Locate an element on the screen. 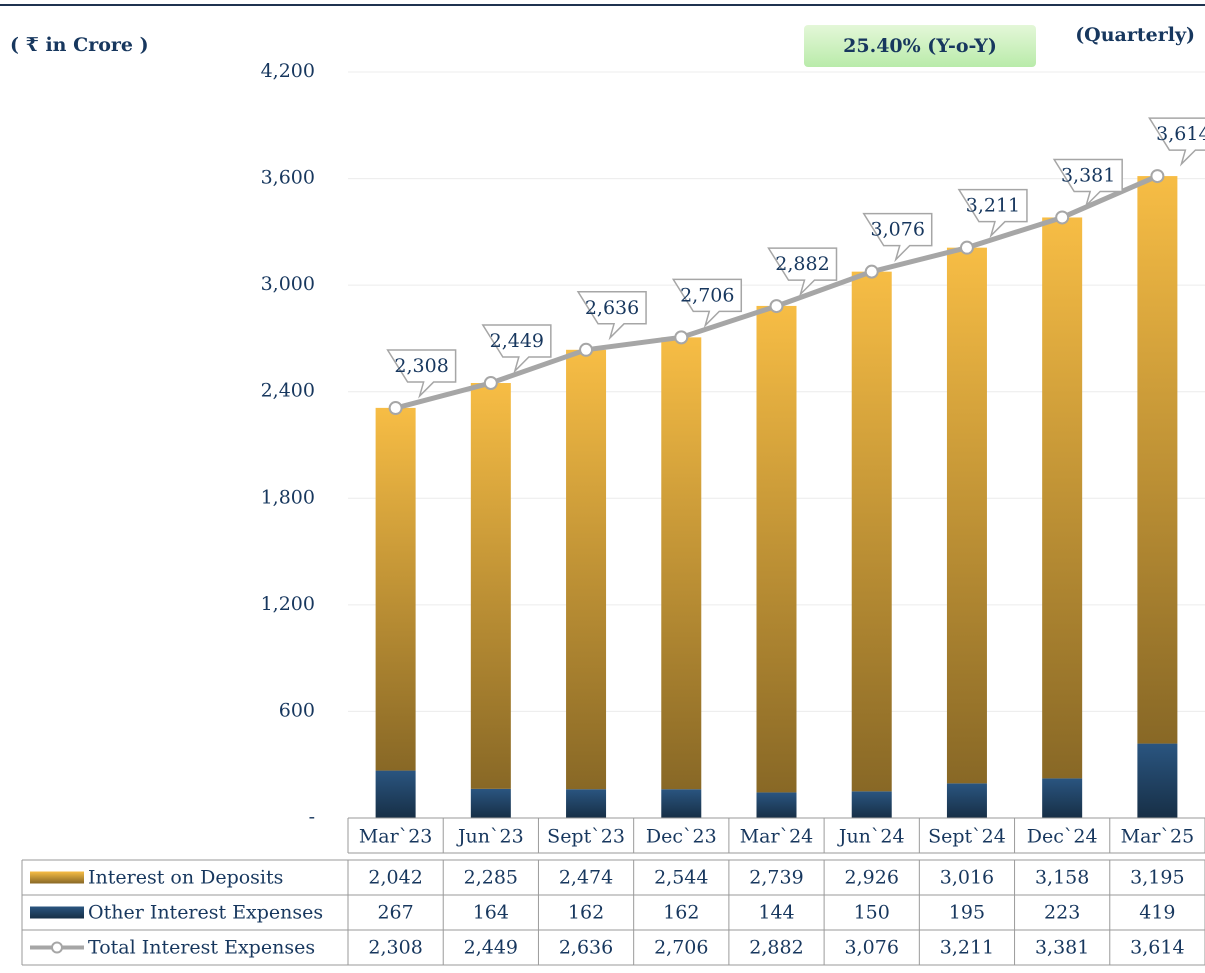 This screenshot has width=1205, height=973. table-value: 164 is located at coordinates (491, 913).